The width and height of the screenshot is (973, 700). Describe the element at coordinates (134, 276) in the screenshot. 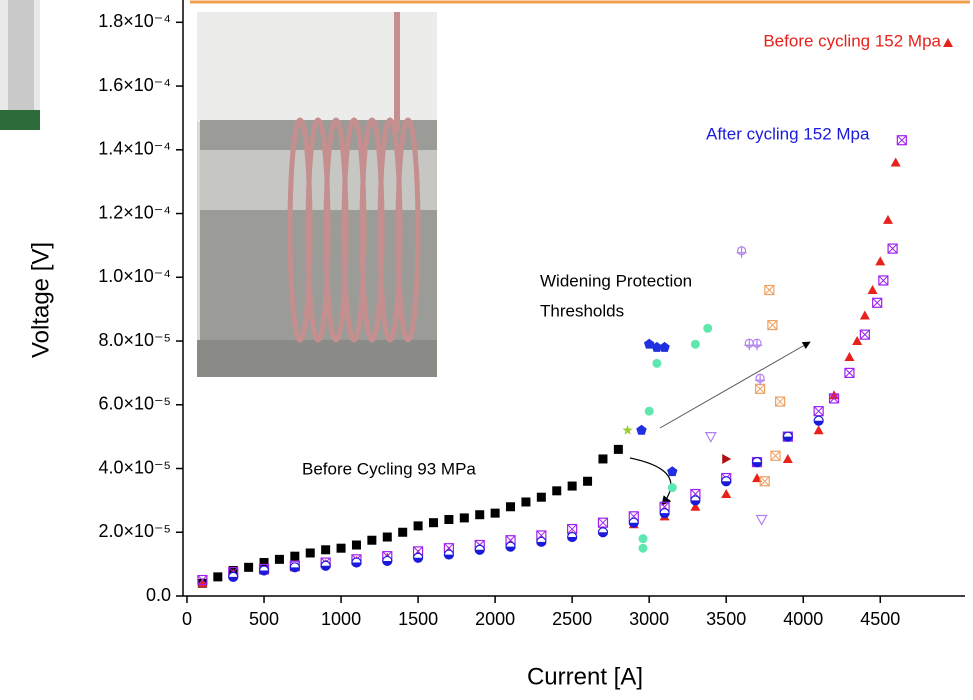

I see `y-tick-label: 1.0×10⁻⁴` at that location.